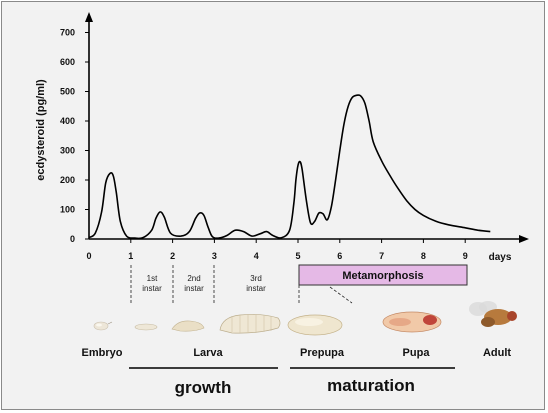 This screenshot has width=548, height=413. Describe the element at coordinates (67, 151) in the screenshot. I see `y-tick-label: 300` at that location.